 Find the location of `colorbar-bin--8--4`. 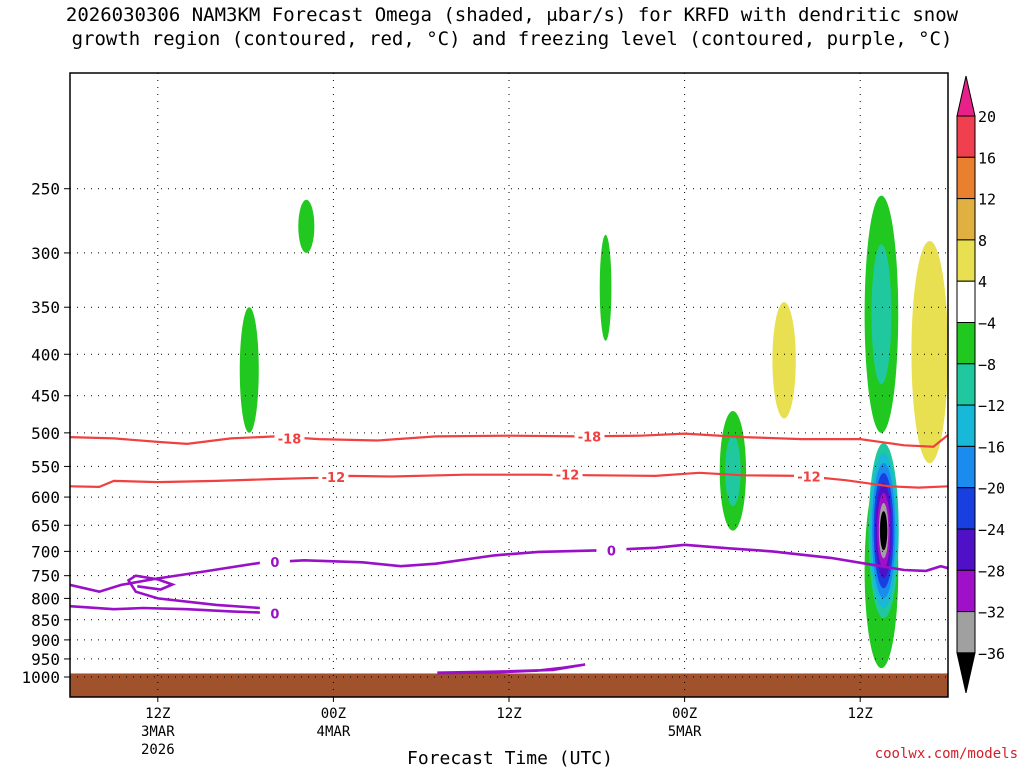

colorbar-bin--8--4 is located at coordinates (966, 343).